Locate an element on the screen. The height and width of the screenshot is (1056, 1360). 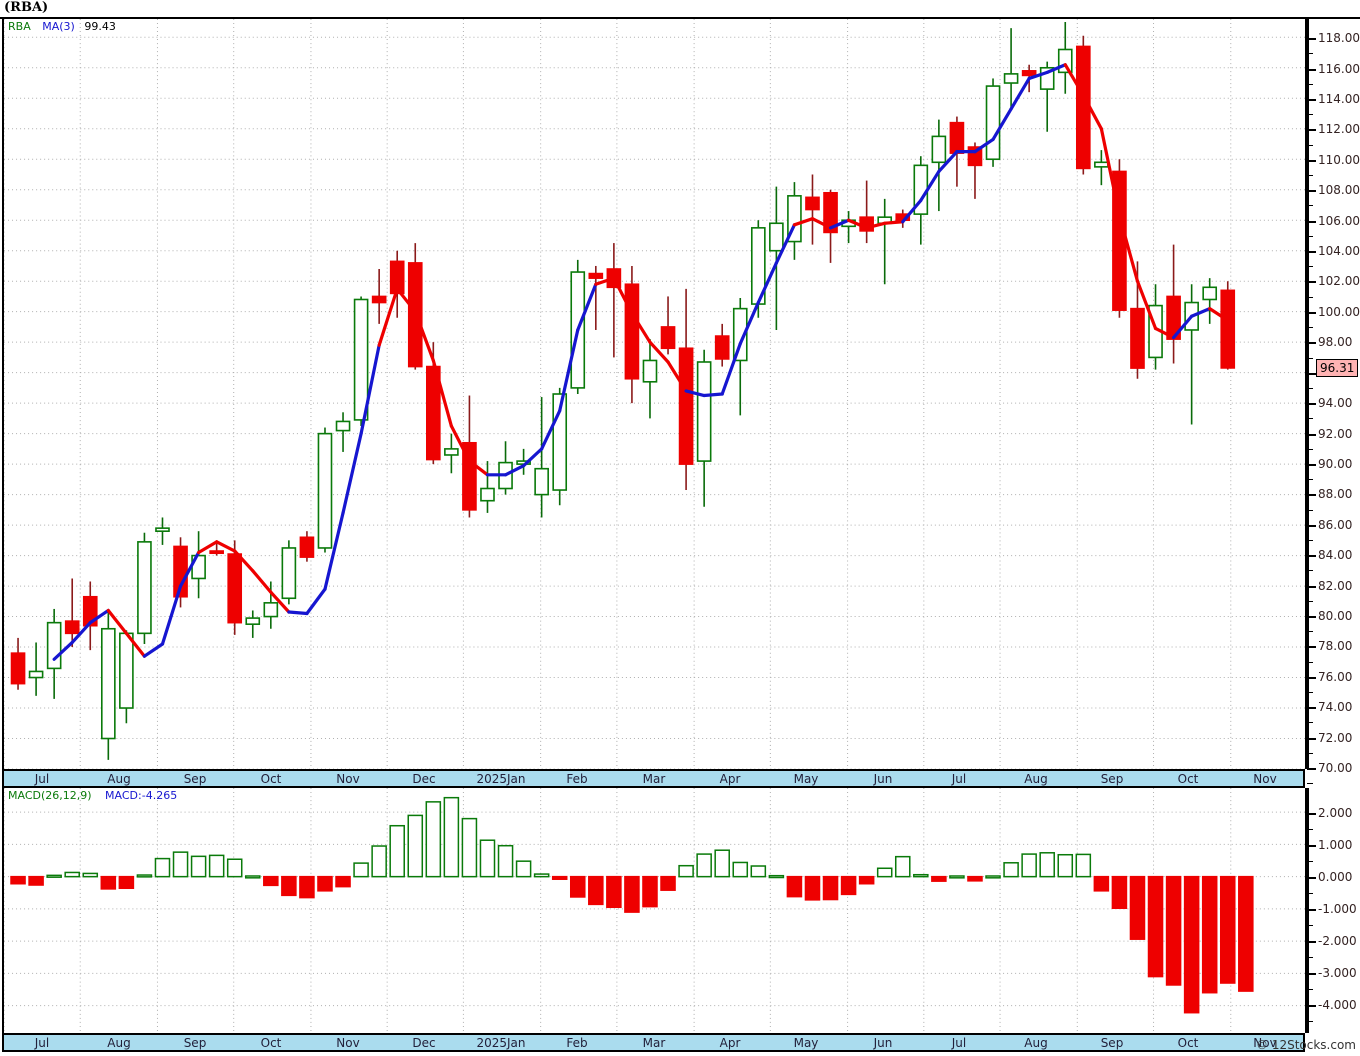
legend-ma-value: 99.43 is located at coordinates (100, 26).